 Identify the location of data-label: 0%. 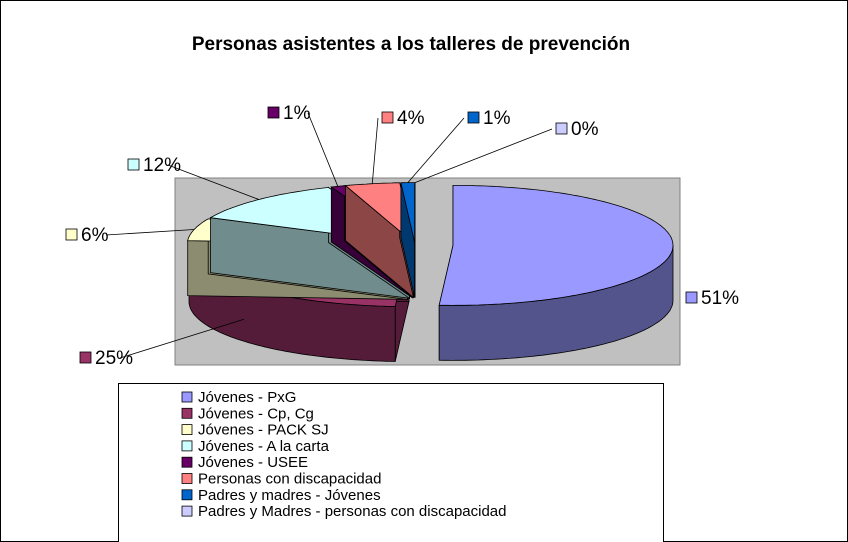
(585, 129).